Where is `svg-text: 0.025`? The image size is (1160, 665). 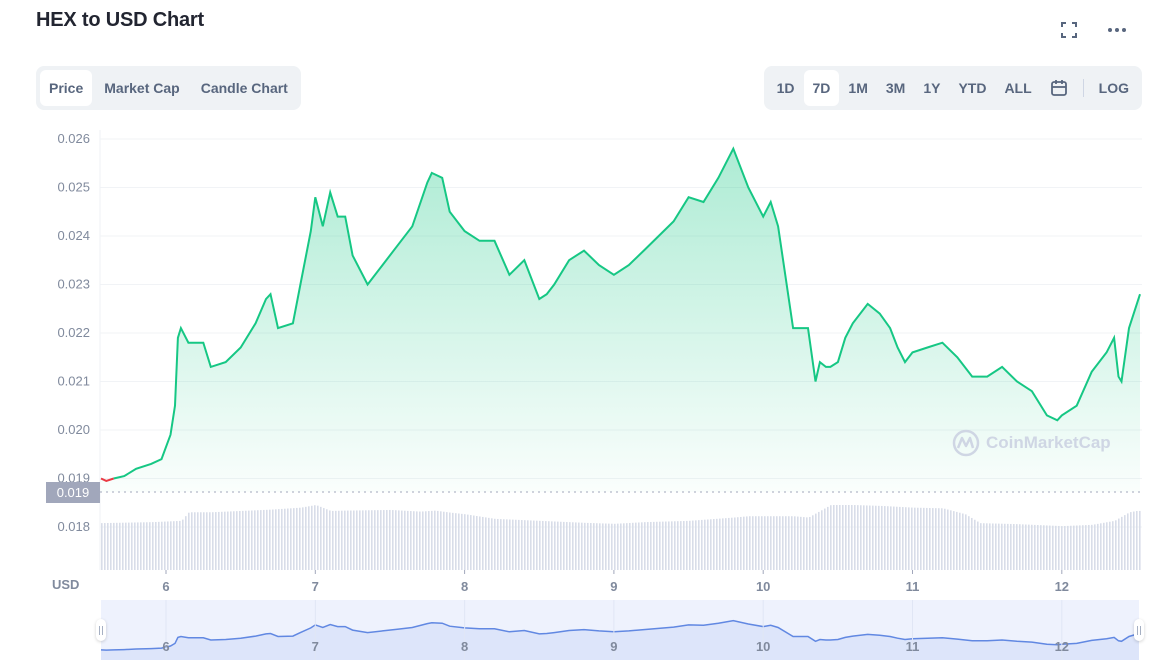 svg-text: 0.025 is located at coordinates (73, 187).